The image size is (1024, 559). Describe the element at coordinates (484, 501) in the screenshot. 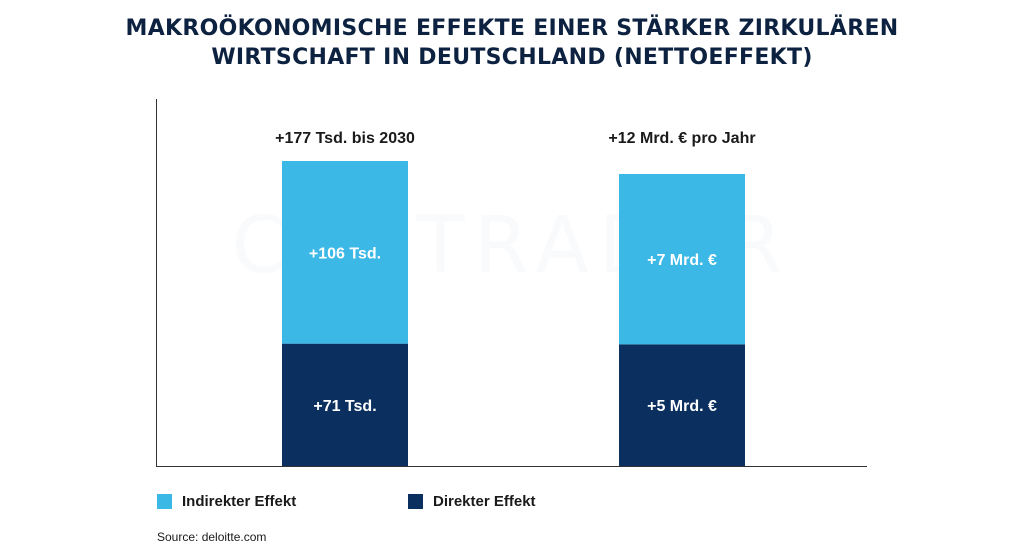

I see `legend-label-direct: Direkter Effekt` at that location.